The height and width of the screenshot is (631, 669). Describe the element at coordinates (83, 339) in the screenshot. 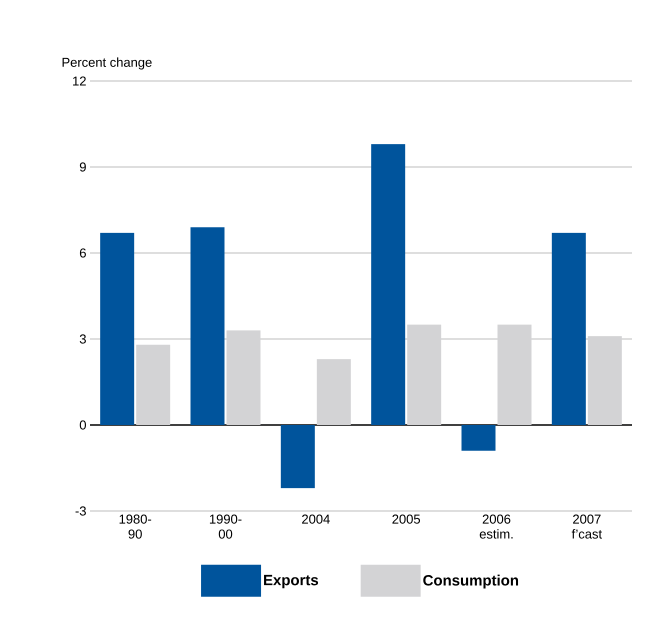

I see `y-tick-label: 3` at that location.